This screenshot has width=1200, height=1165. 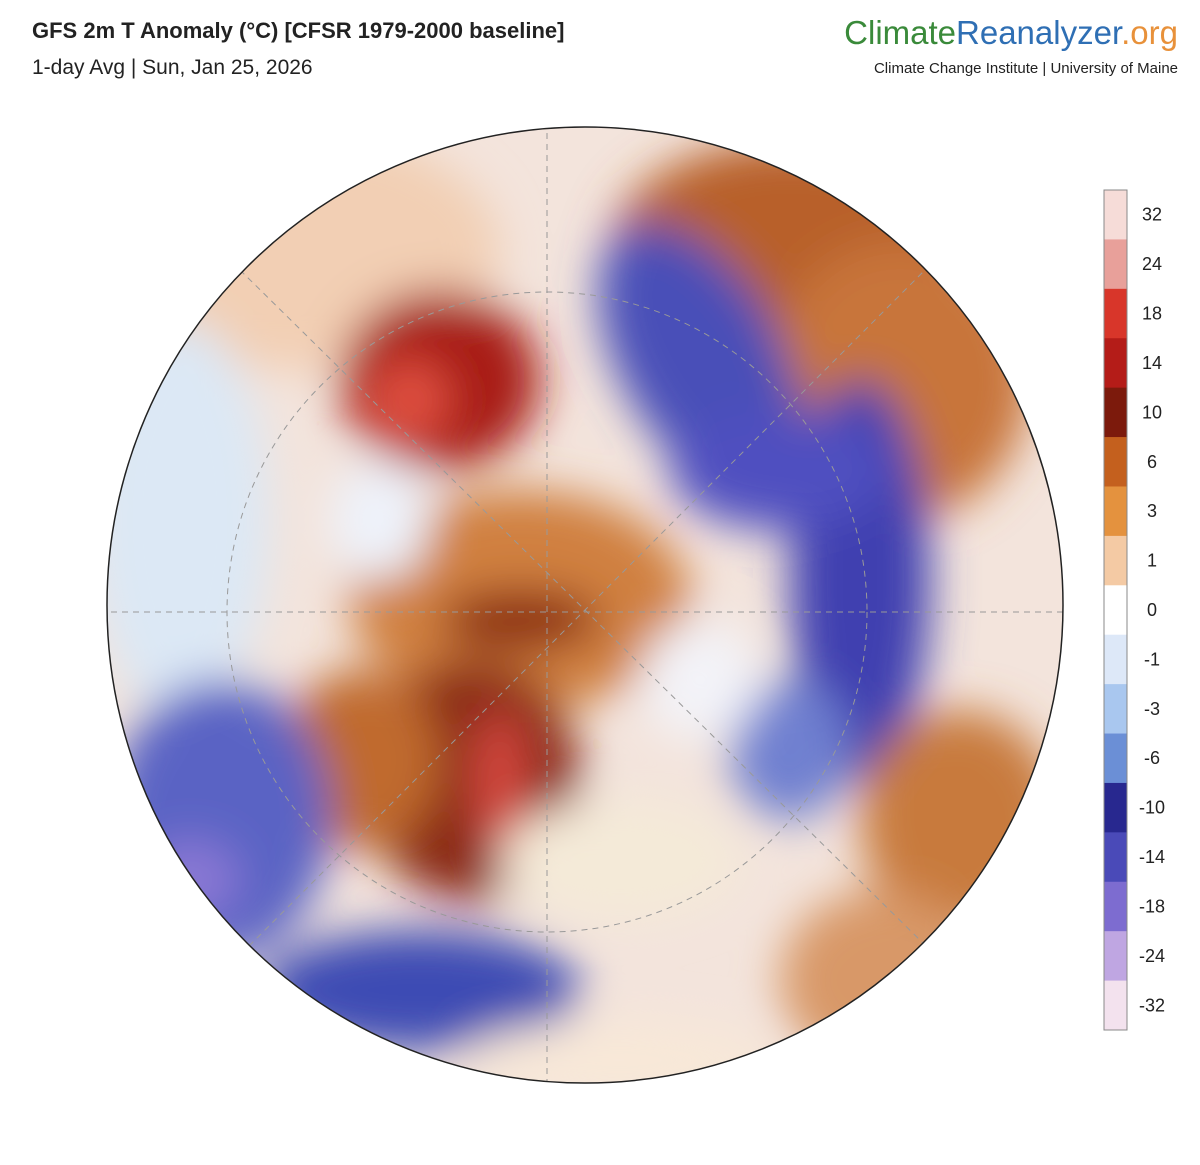 I want to click on colorbar-label: 24, so click(x=1152, y=264).